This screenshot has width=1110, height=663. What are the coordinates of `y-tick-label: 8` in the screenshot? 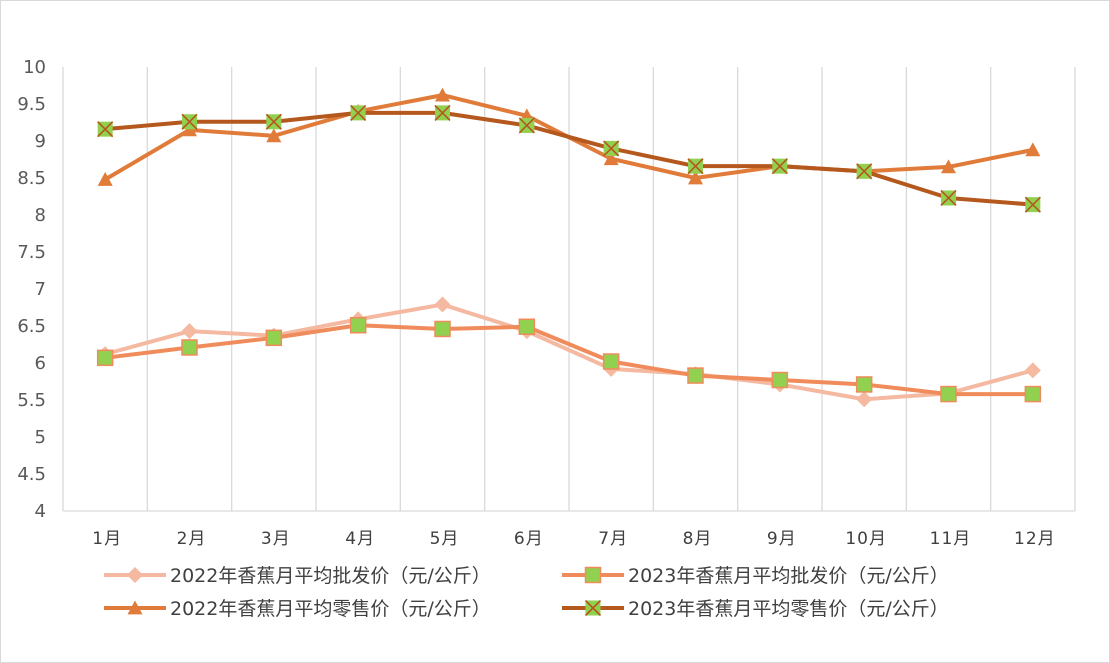 It's located at (40, 215).